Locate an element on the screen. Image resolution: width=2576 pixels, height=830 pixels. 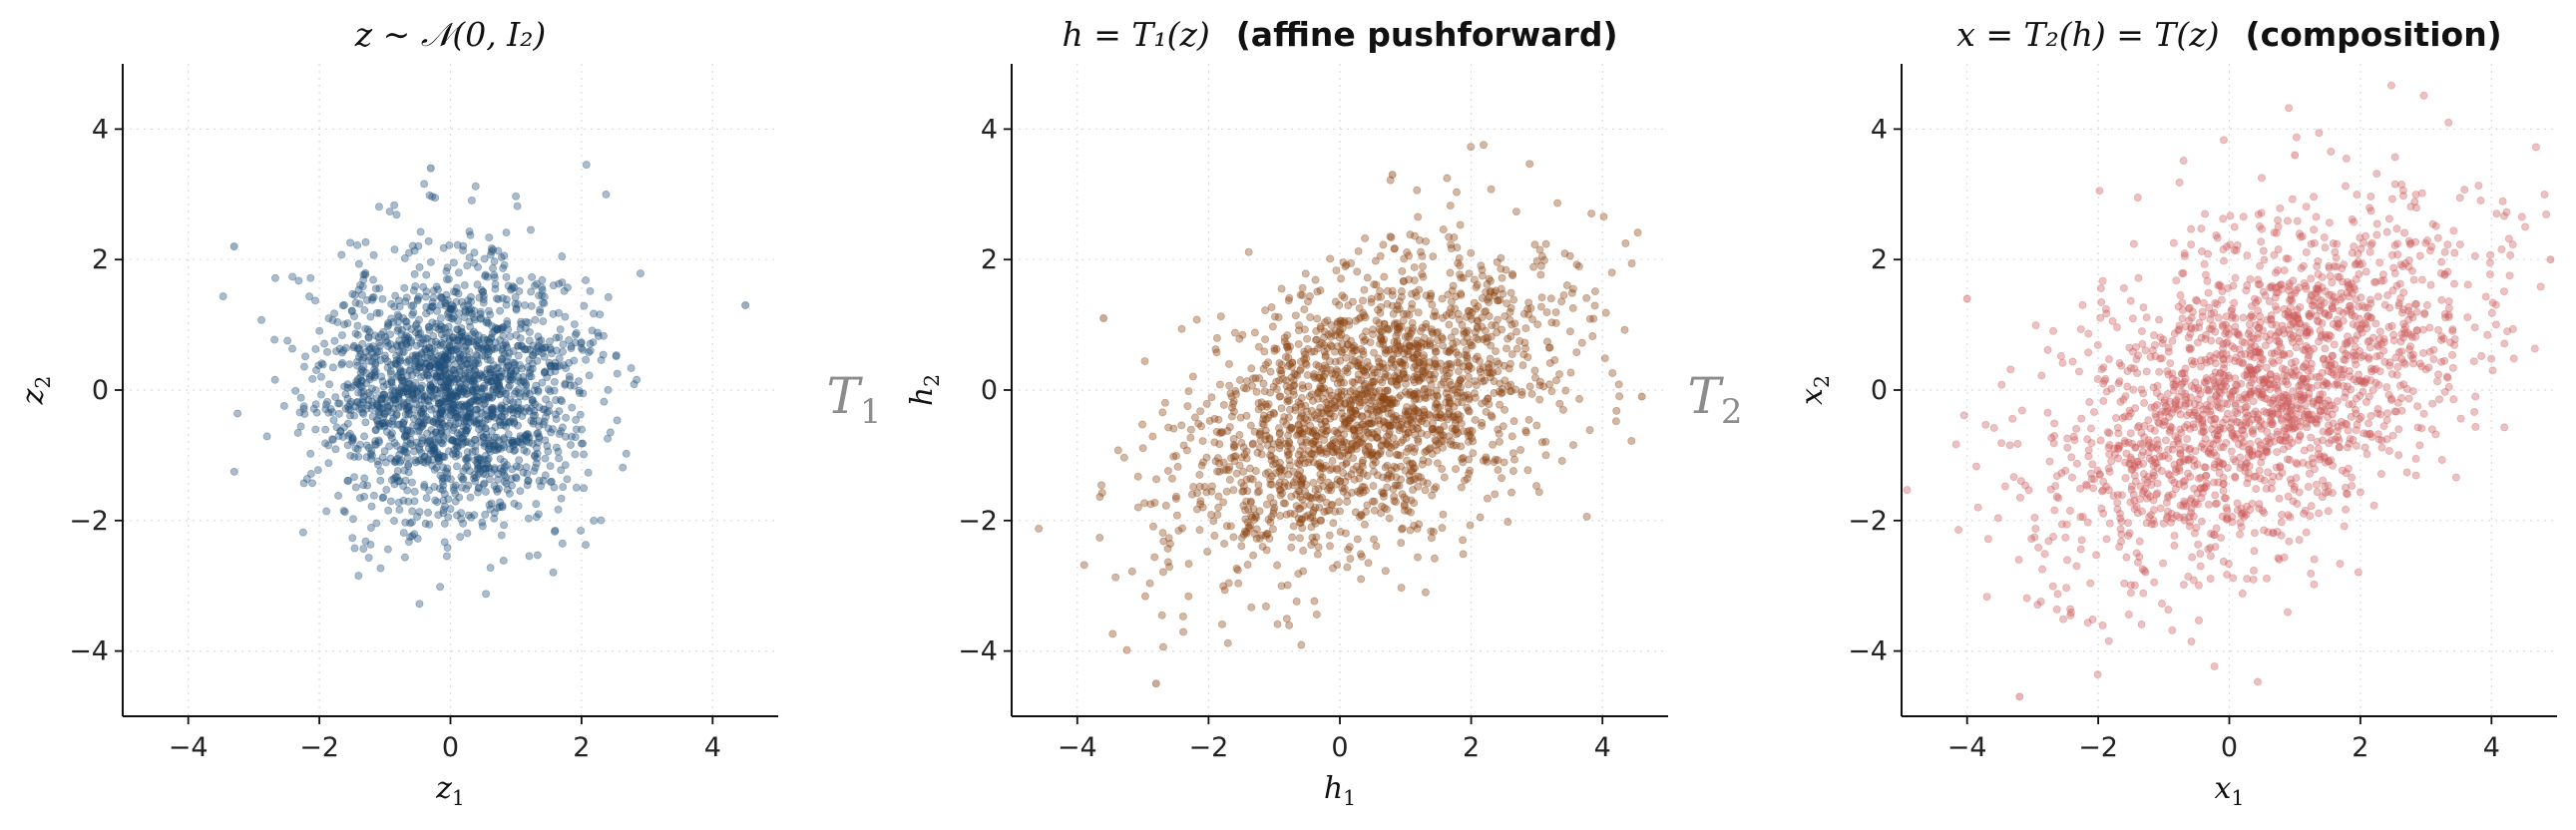
scatter-series is located at coordinates (484, 385).